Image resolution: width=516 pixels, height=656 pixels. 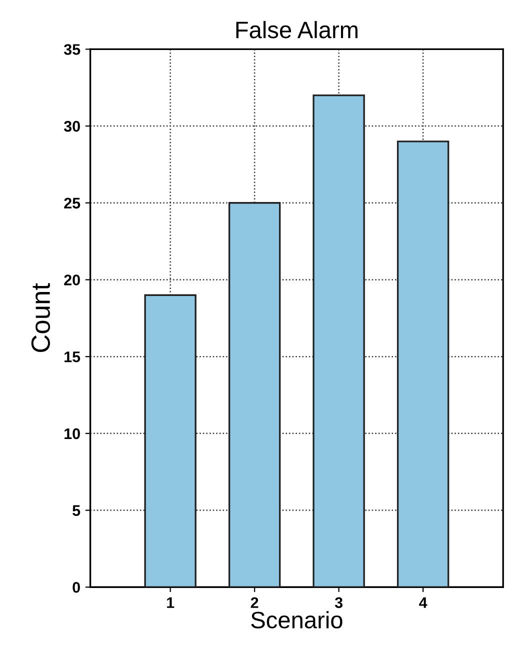 I want to click on x-tick-label: 4, so click(x=423, y=602).